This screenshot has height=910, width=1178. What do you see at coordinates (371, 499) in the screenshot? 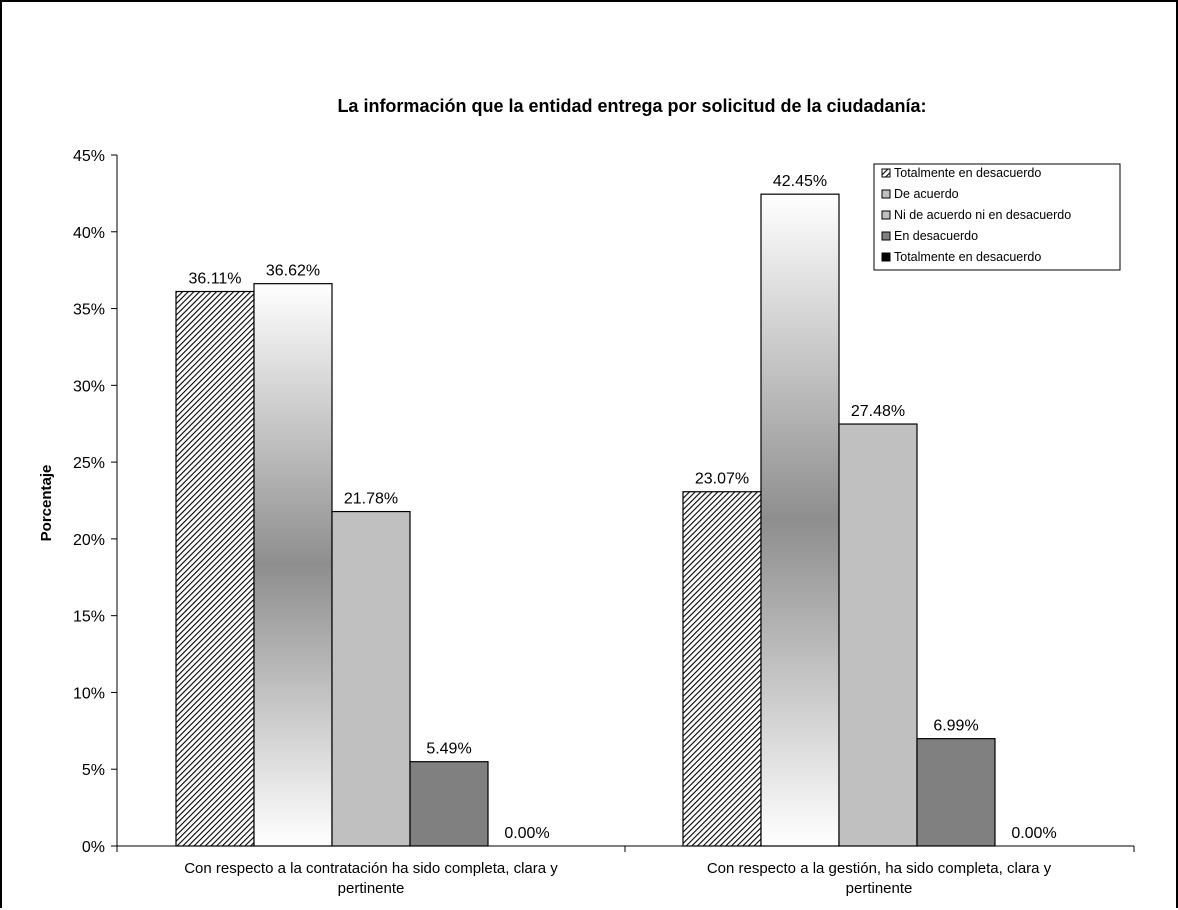
I see `data-label: 21.78%` at bounding box center [371, 499].